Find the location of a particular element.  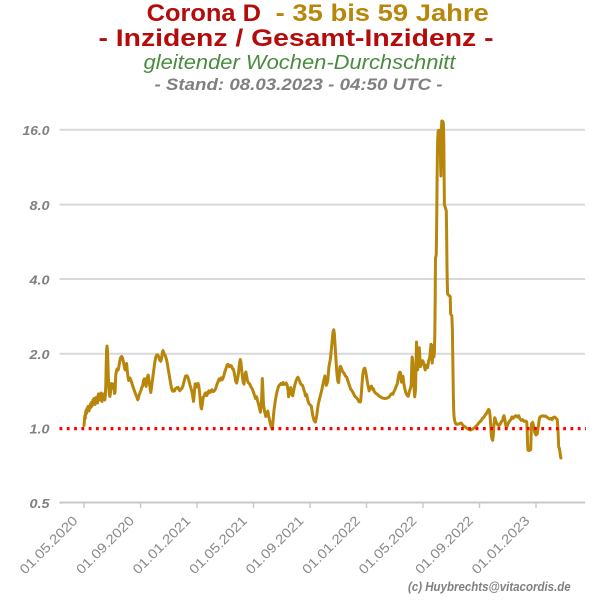

svg-text: 8.0 is located at coordinates (40, 205).